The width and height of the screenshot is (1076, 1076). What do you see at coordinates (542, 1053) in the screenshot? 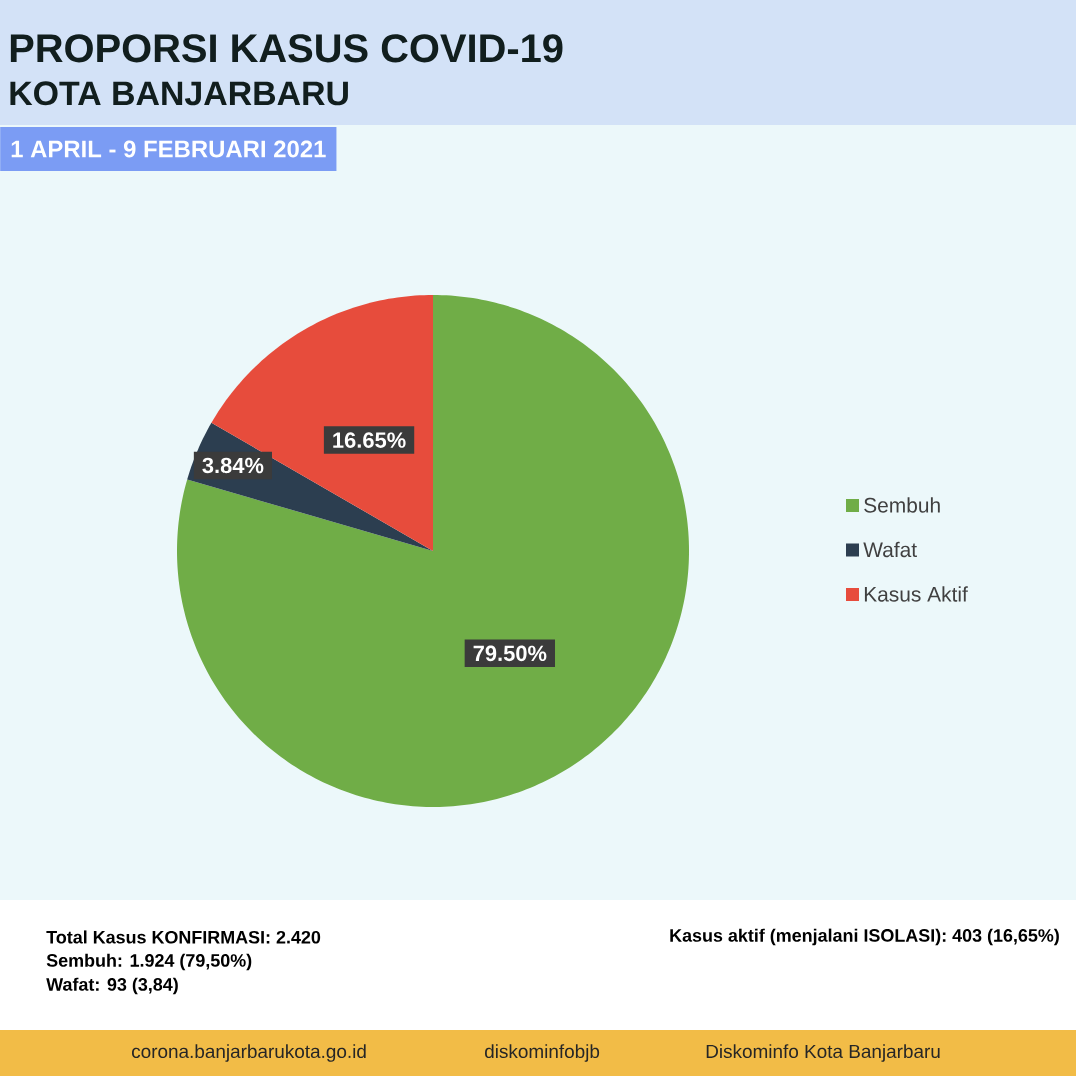
I see `text: diskominfobjb` at bounding box center [542, 1053].